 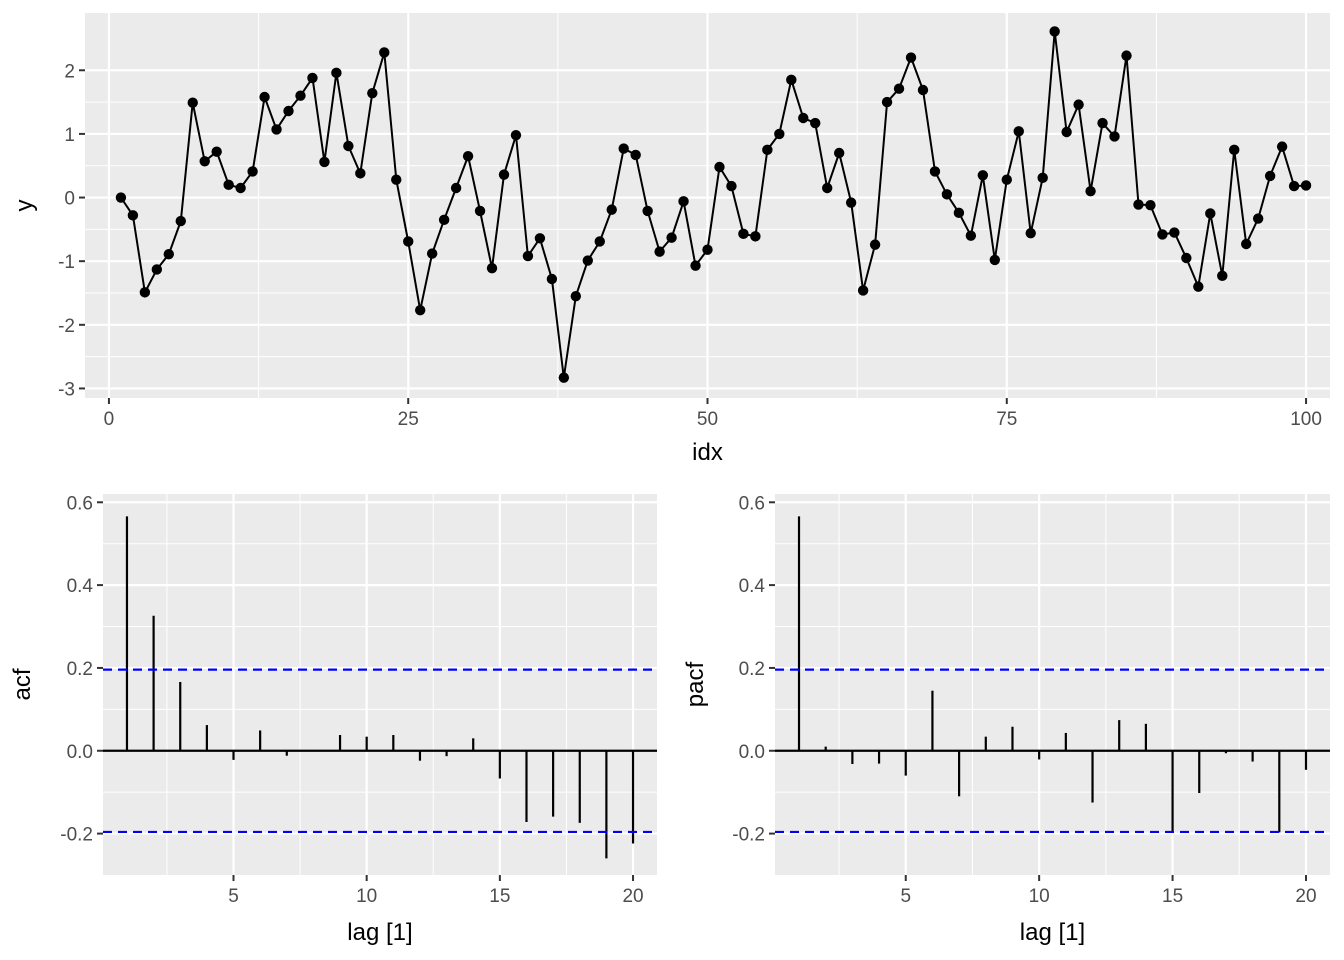 I want to click on x-tick-label: 5, so click(x=905, y=896).